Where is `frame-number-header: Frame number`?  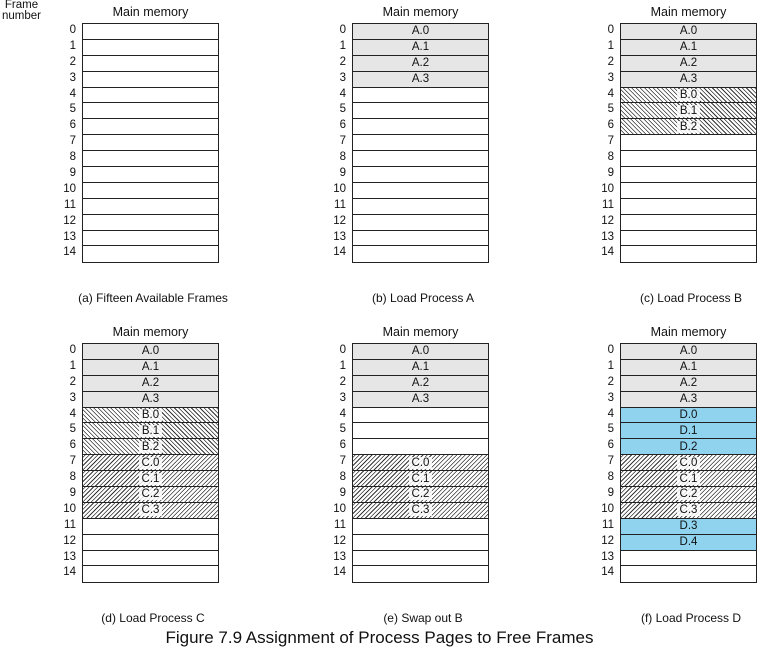 frame-number-header: Frame number is located at coordinates (21, 11).